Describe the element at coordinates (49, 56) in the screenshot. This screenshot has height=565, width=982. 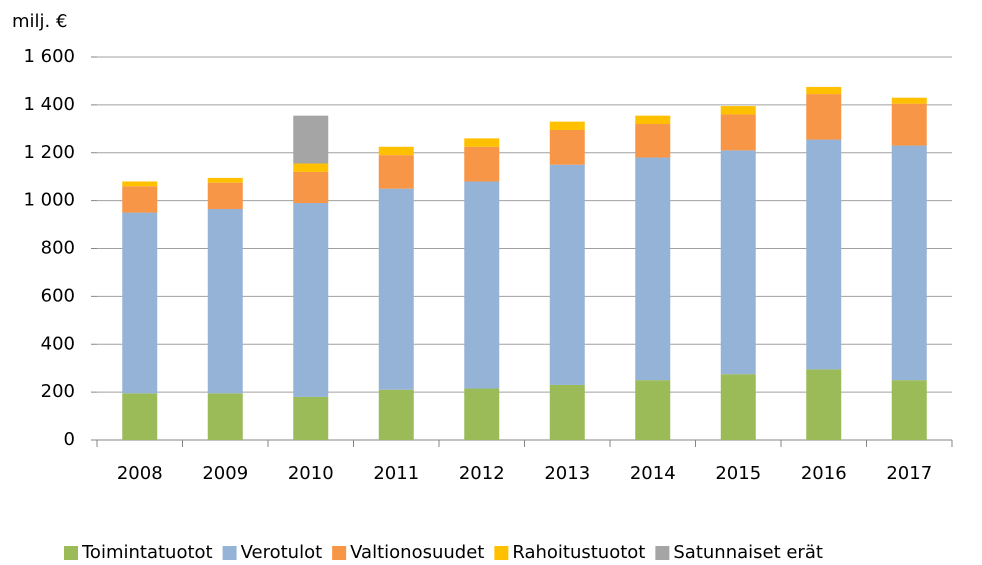
I see `y-tick-label: 1 600` at that location.